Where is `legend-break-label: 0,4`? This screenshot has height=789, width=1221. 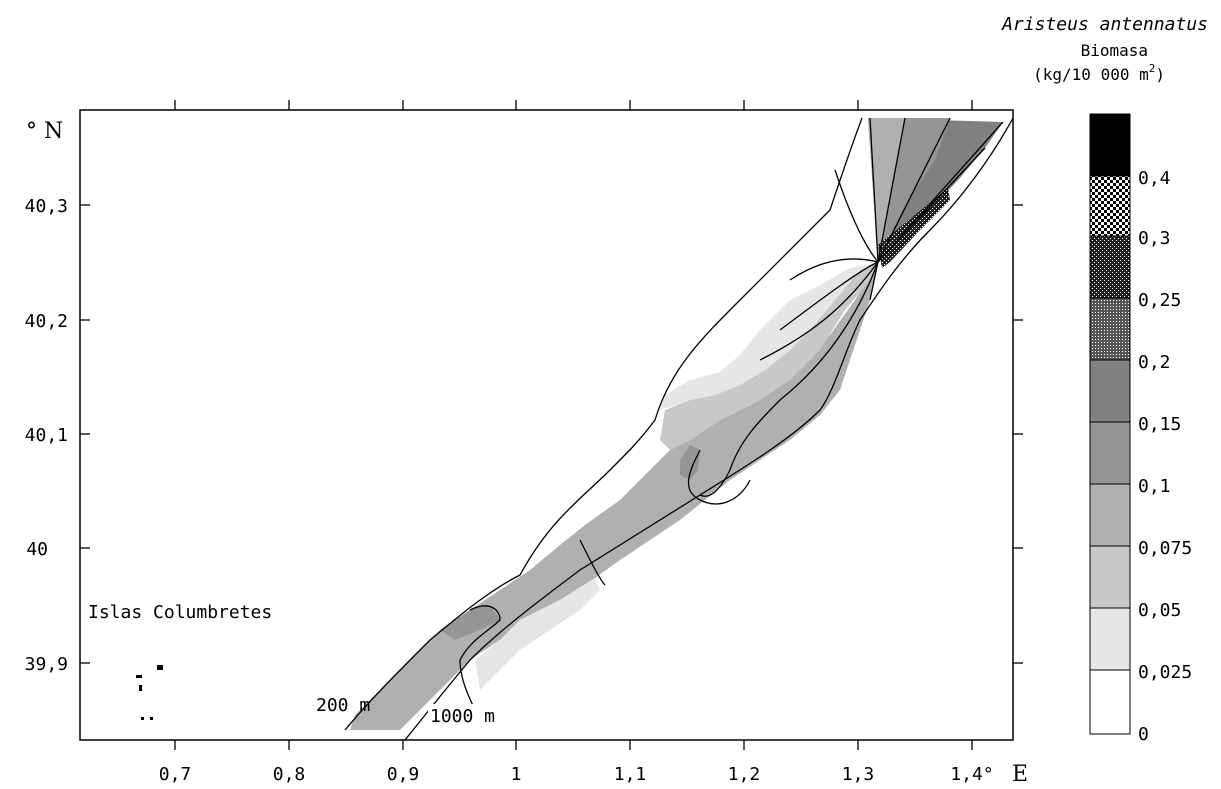
legend-break-label: 0,4 is located at coordinates (1154, 178).